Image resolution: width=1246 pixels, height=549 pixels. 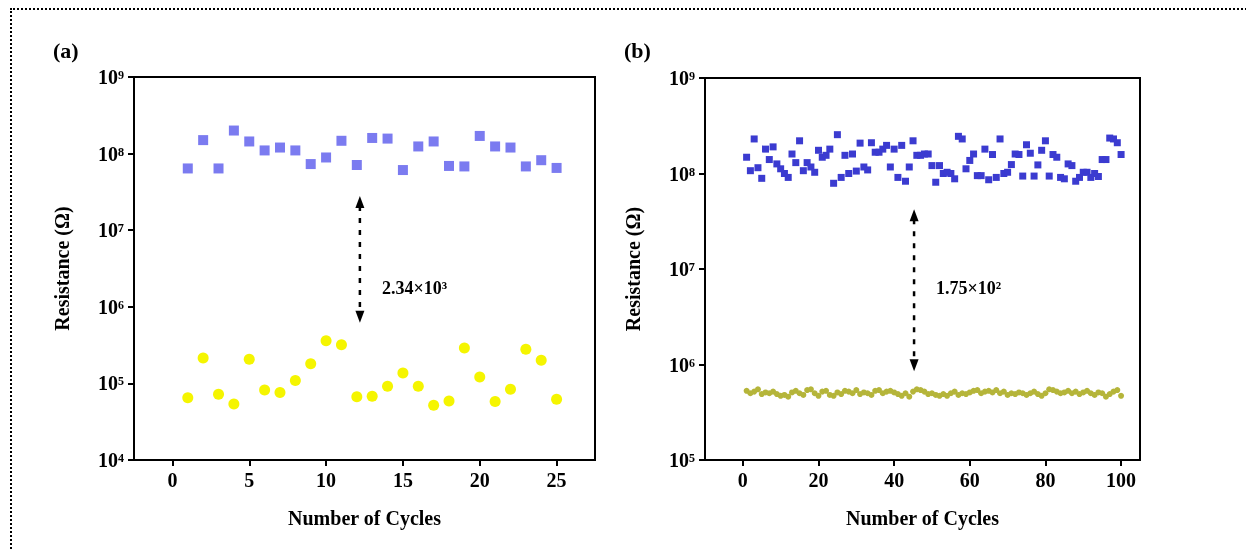 I want to click on chart-title: (a), so click(x=66, y=50).